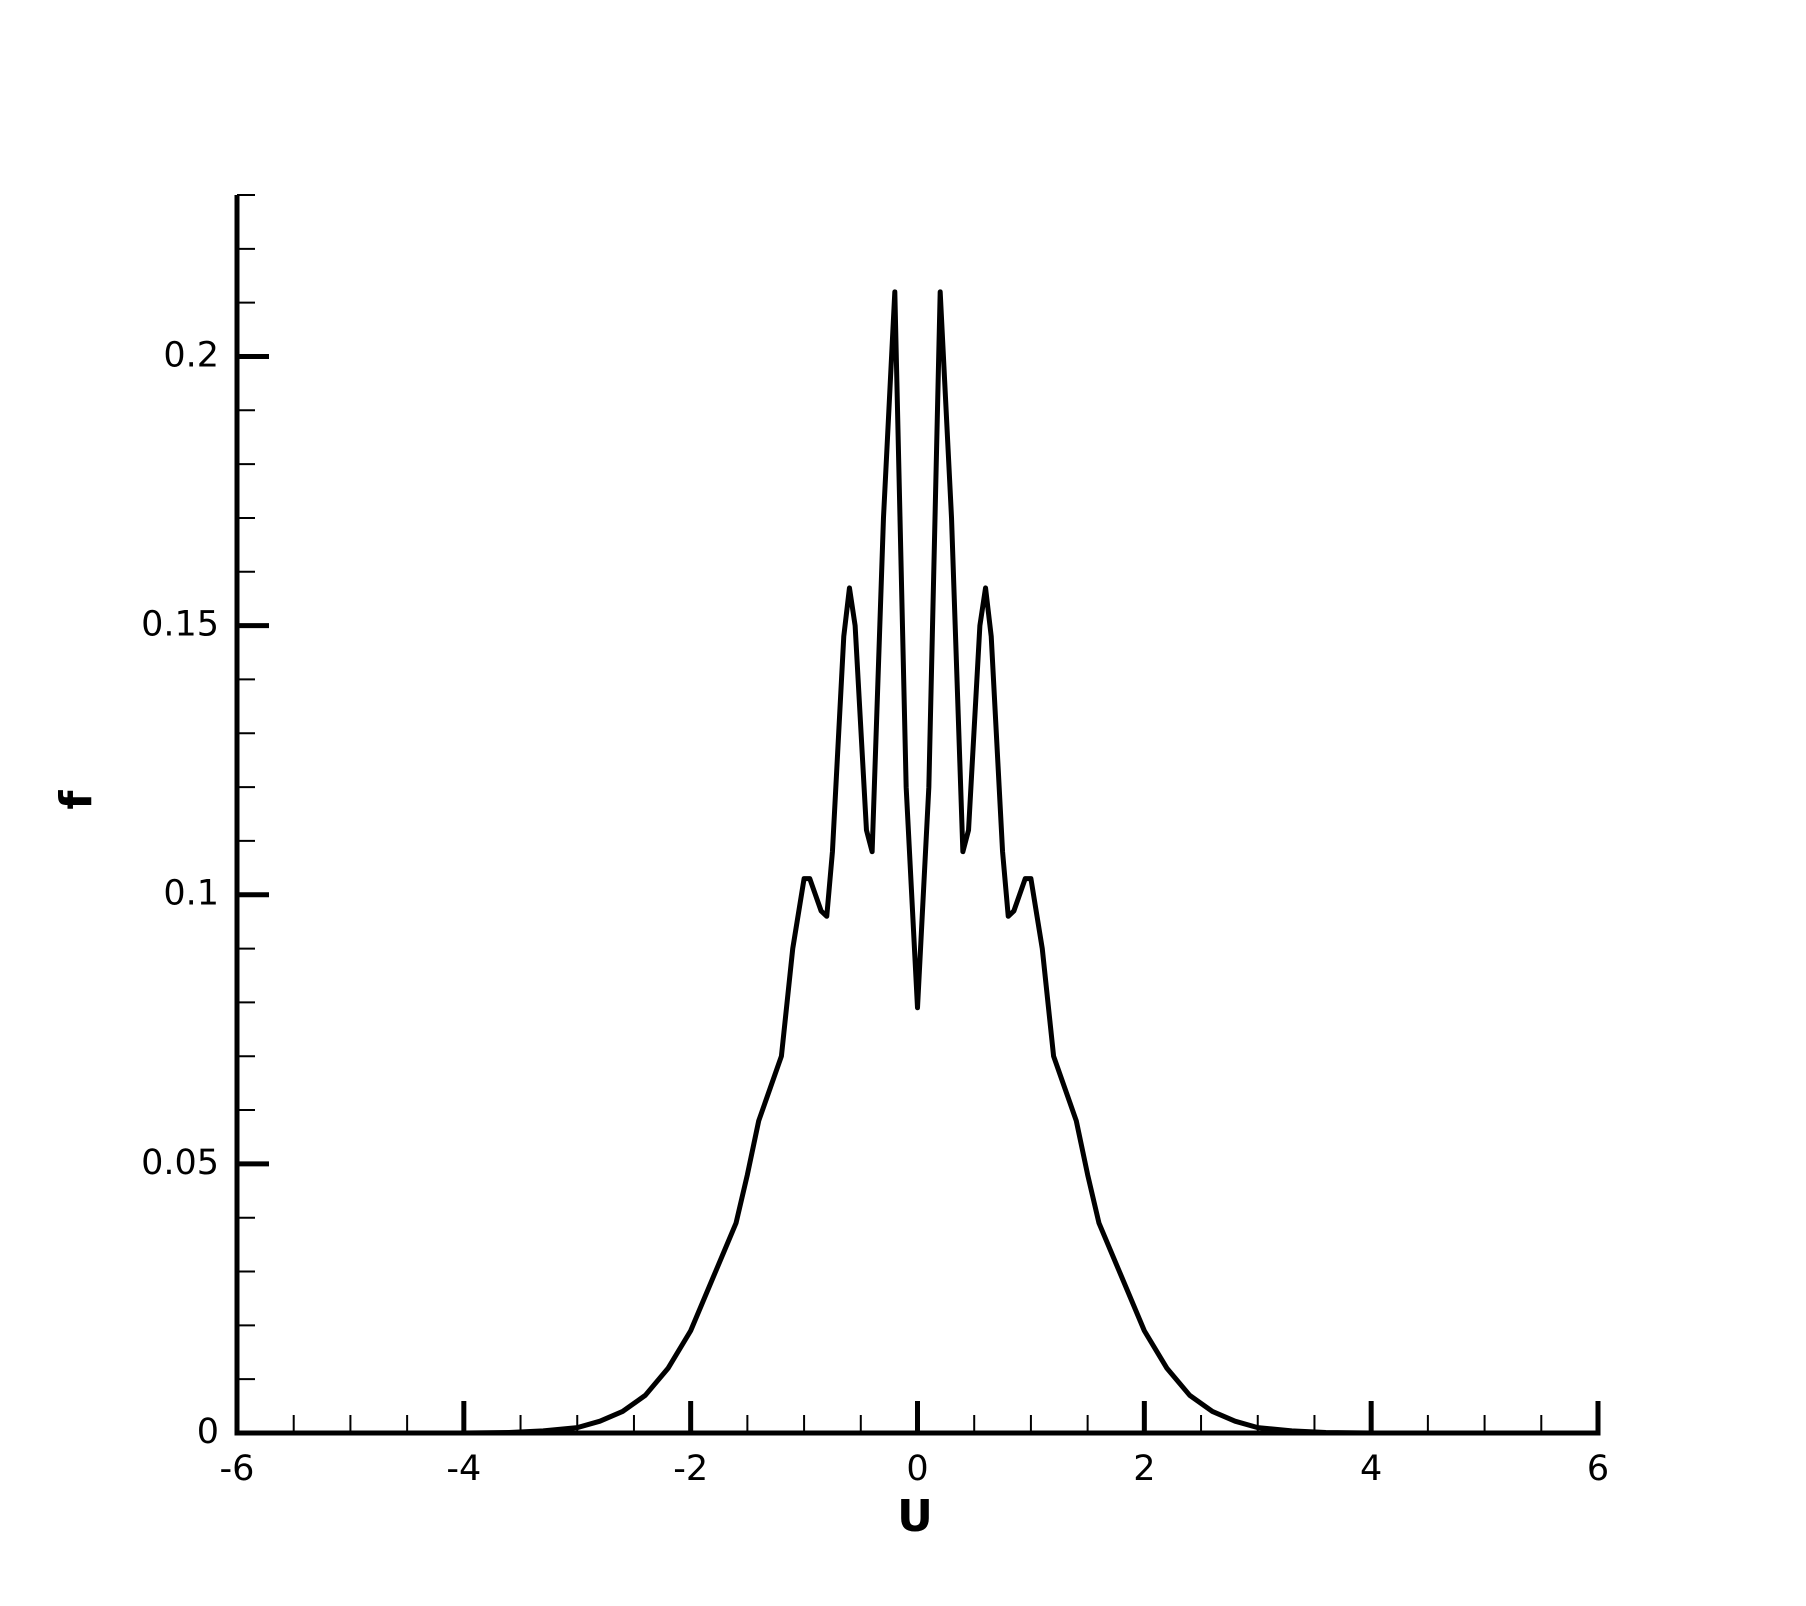  What do you see at coordinates (191, 894) in the screenshot?
I see `y-tick-label: 0.1` at bounding box center [191, 894].